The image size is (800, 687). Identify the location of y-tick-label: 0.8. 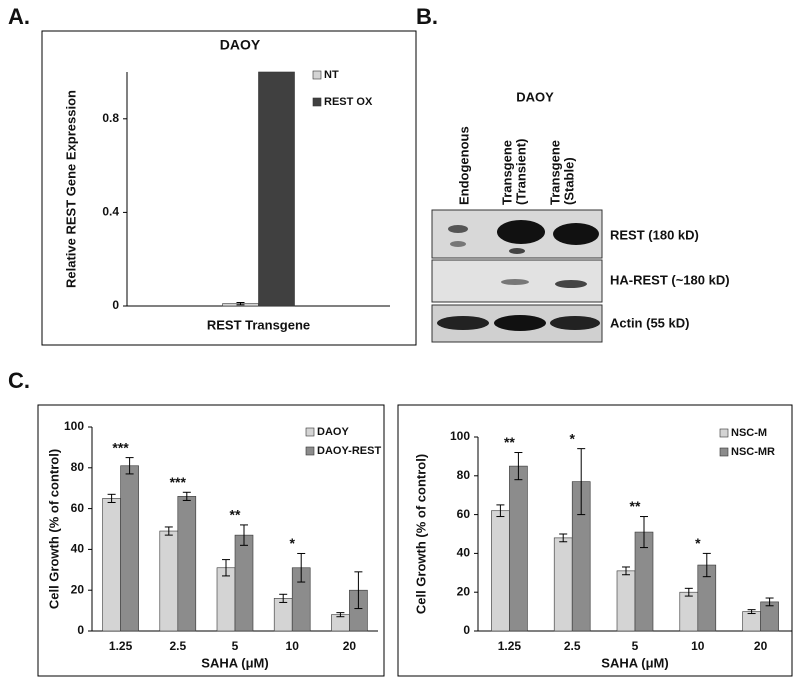
(110, 118).